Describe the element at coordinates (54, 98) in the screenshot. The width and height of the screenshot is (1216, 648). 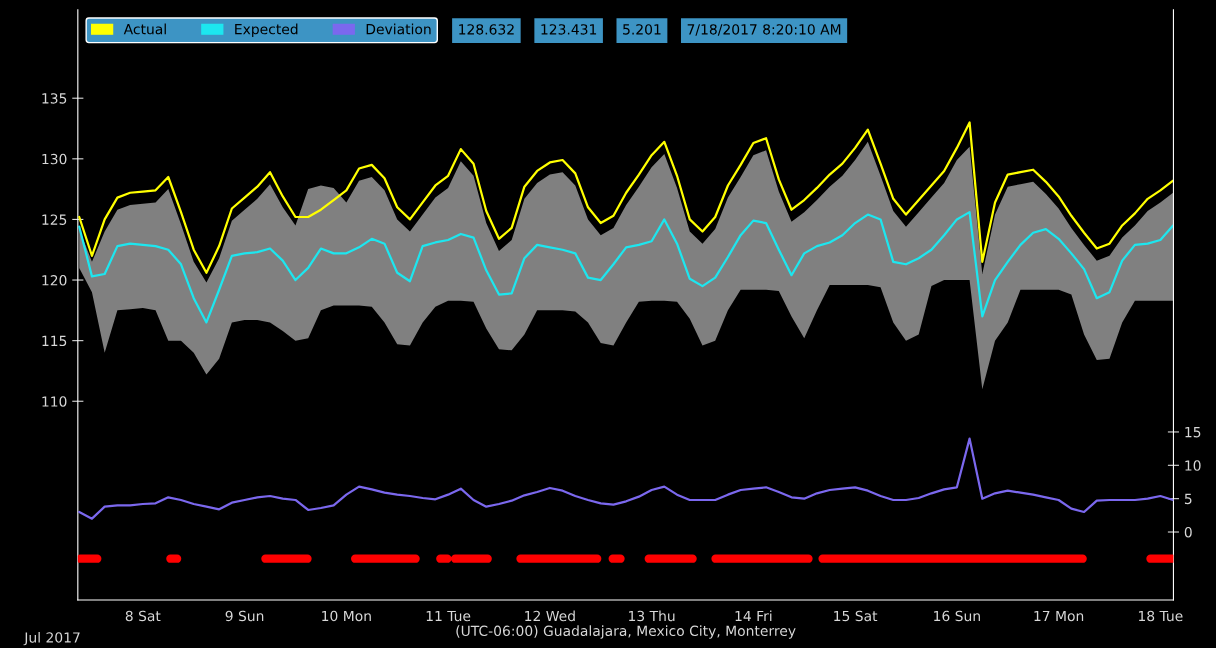
I see `y-tick-label: 135` at that location.